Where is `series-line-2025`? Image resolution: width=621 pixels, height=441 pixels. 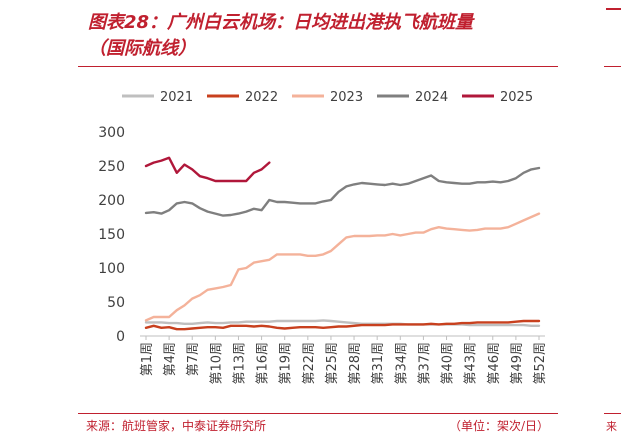
series-line-2025 is located at coordinates (207, 169).